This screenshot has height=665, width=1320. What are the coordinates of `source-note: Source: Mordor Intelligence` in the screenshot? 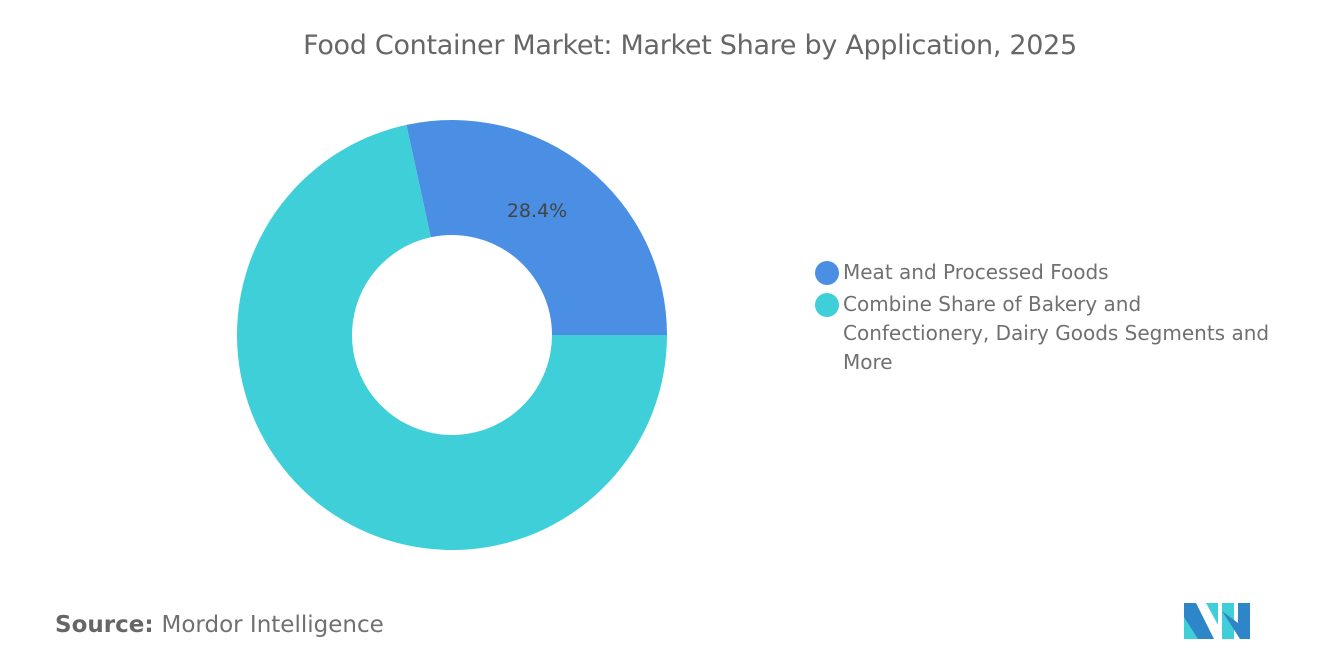 It's located at (219, 625).